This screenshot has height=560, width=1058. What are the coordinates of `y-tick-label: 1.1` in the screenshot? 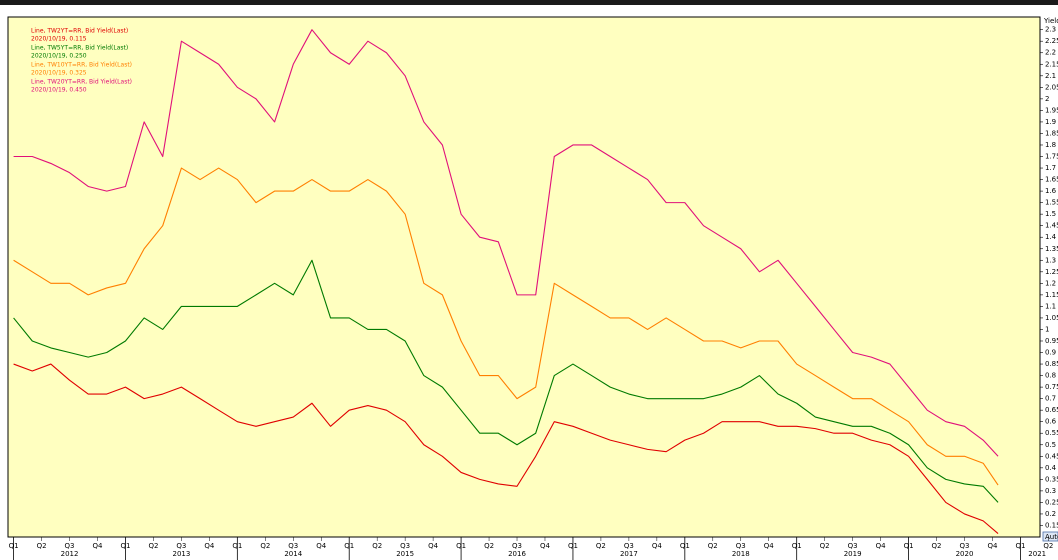 It's located at (1050, 306).